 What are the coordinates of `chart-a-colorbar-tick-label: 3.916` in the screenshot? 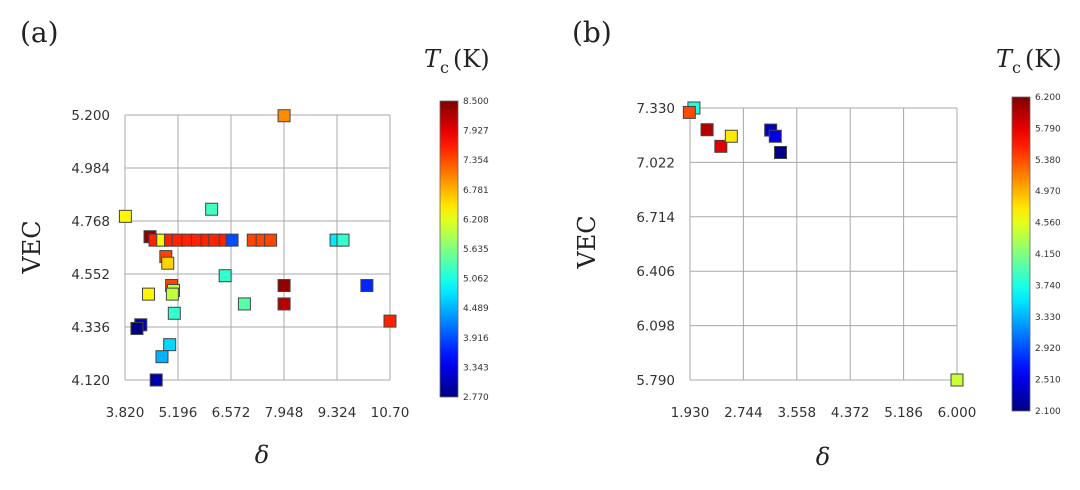 It's located at (476, 339).